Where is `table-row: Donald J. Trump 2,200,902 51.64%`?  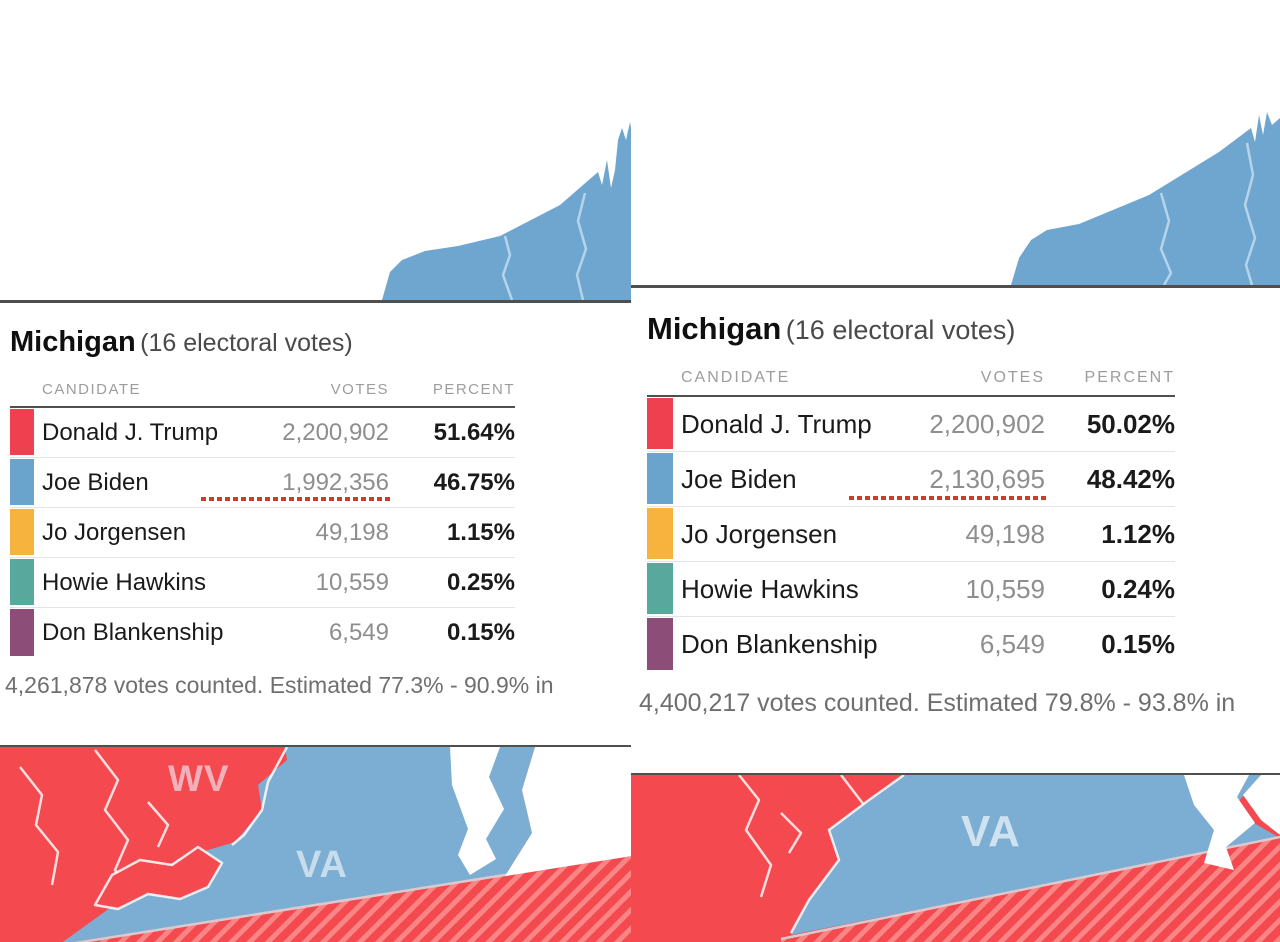
table-row: Donald J. Trump 2,200,902 51.64% is located at coordinates (262, 433).